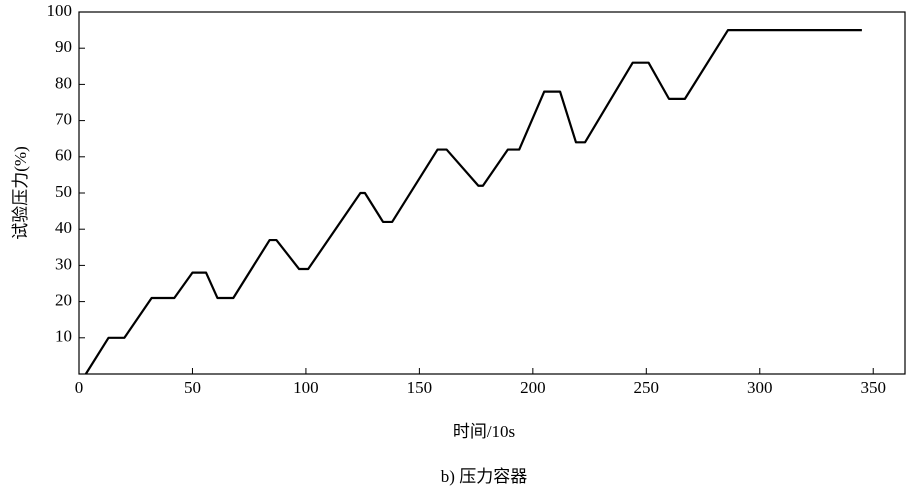 The height and width of the screenshot is (491, 906). What do you see at coordinates (484, 476) in the screenshot?
I see `caption: b) 压力容器` at bounding box center [484, 476].